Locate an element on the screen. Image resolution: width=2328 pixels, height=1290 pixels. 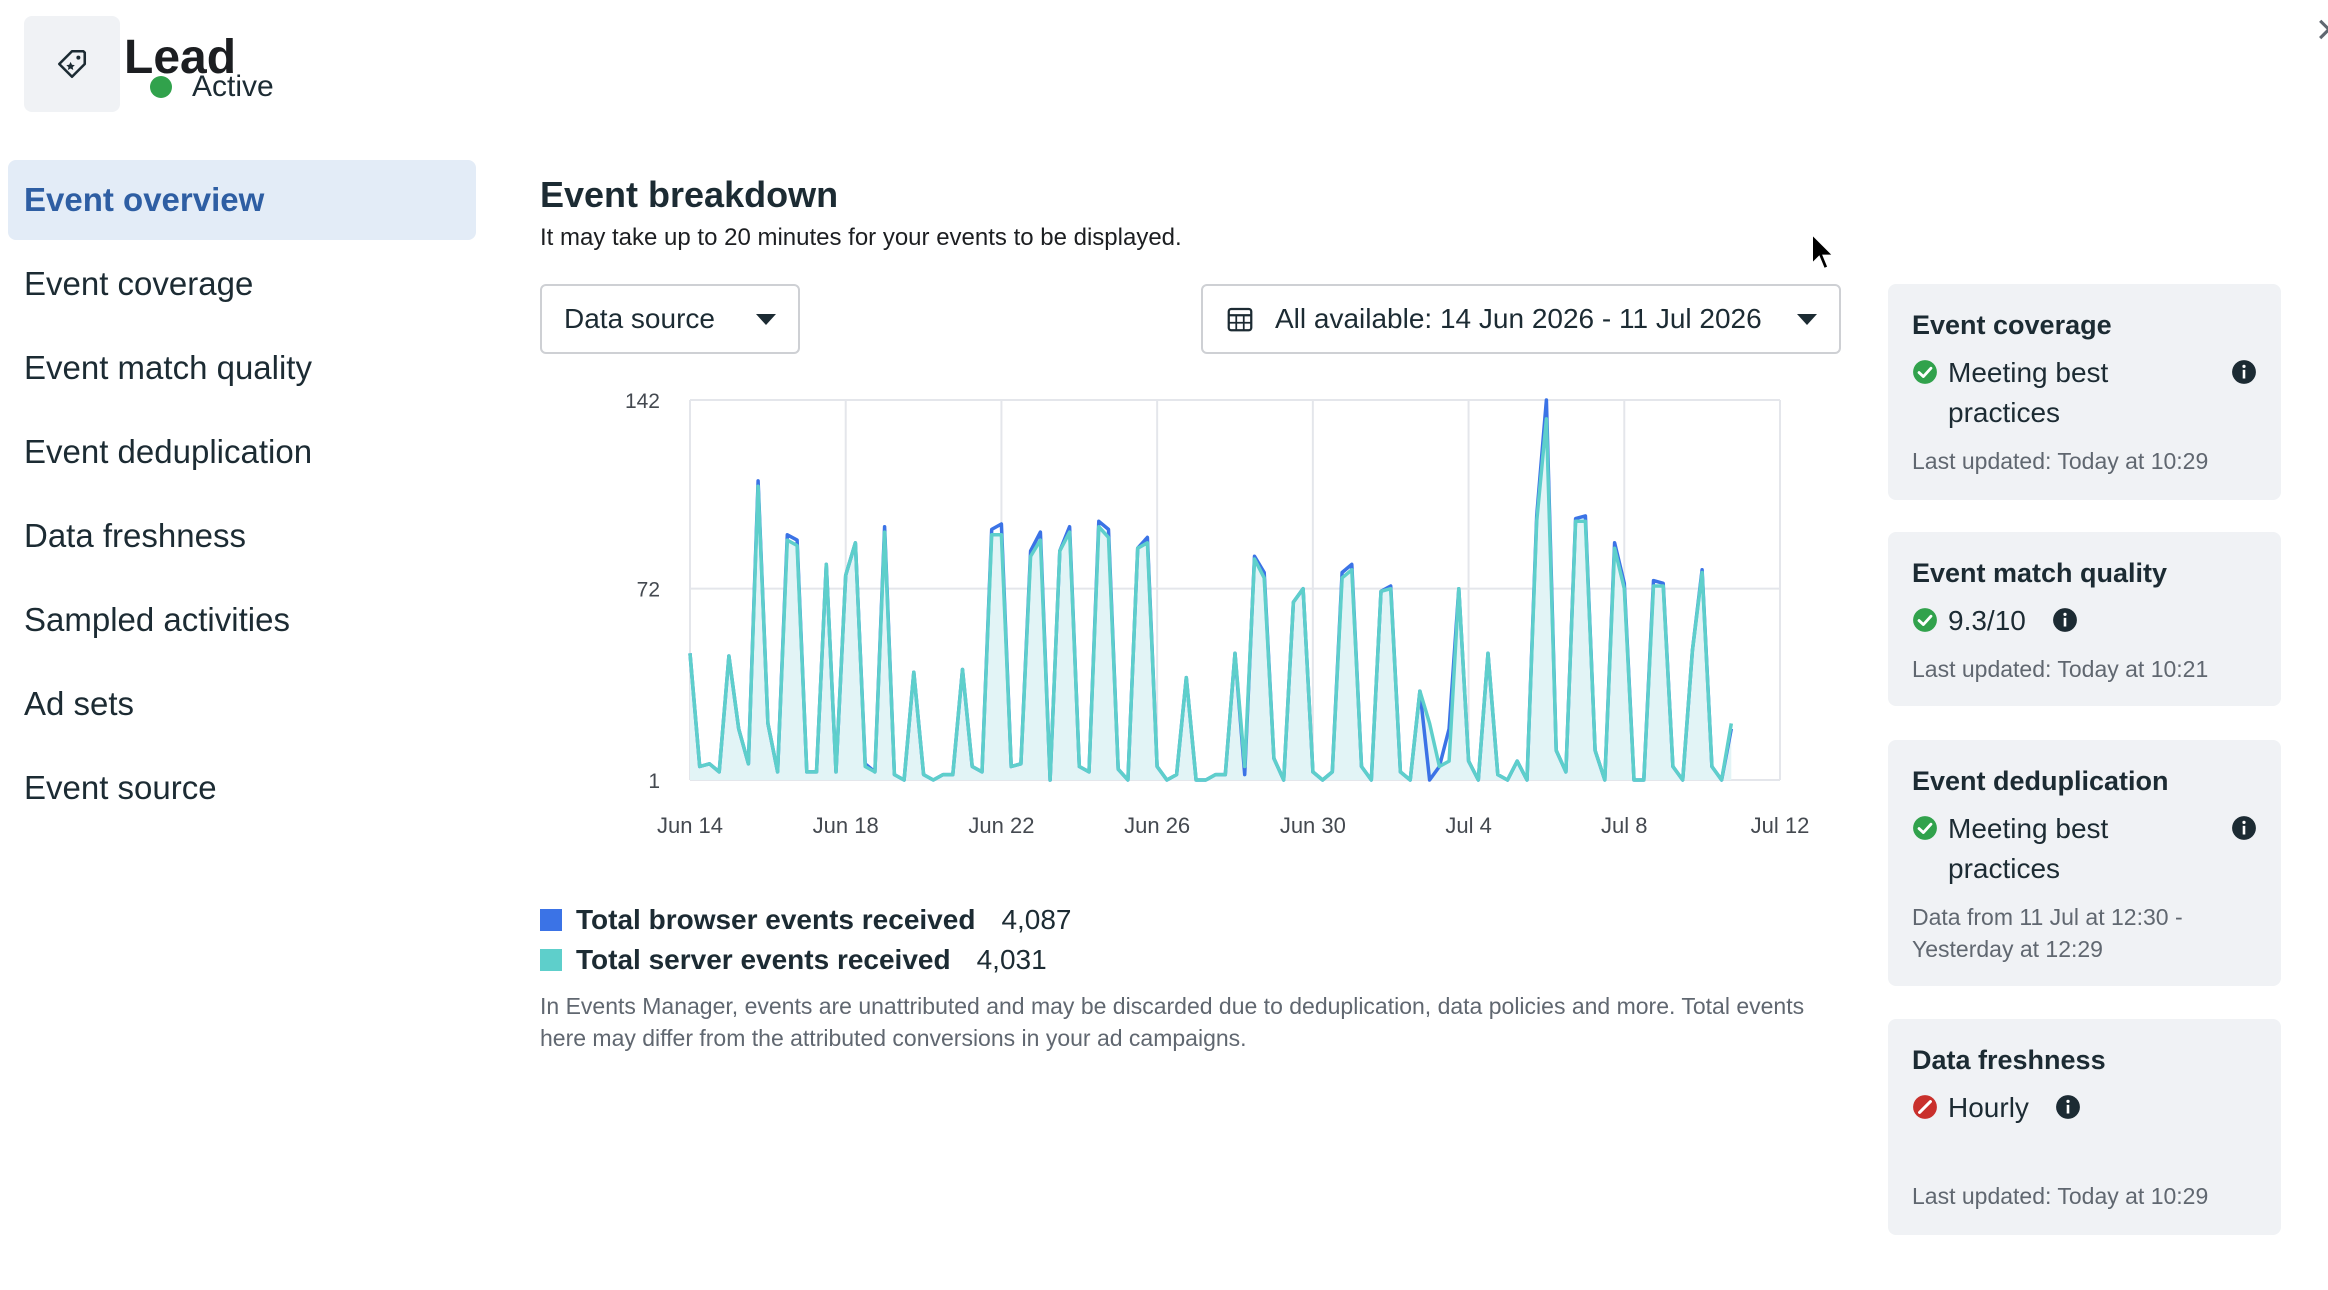
card-title: Event coverage is located at coordinates (2012, 325).